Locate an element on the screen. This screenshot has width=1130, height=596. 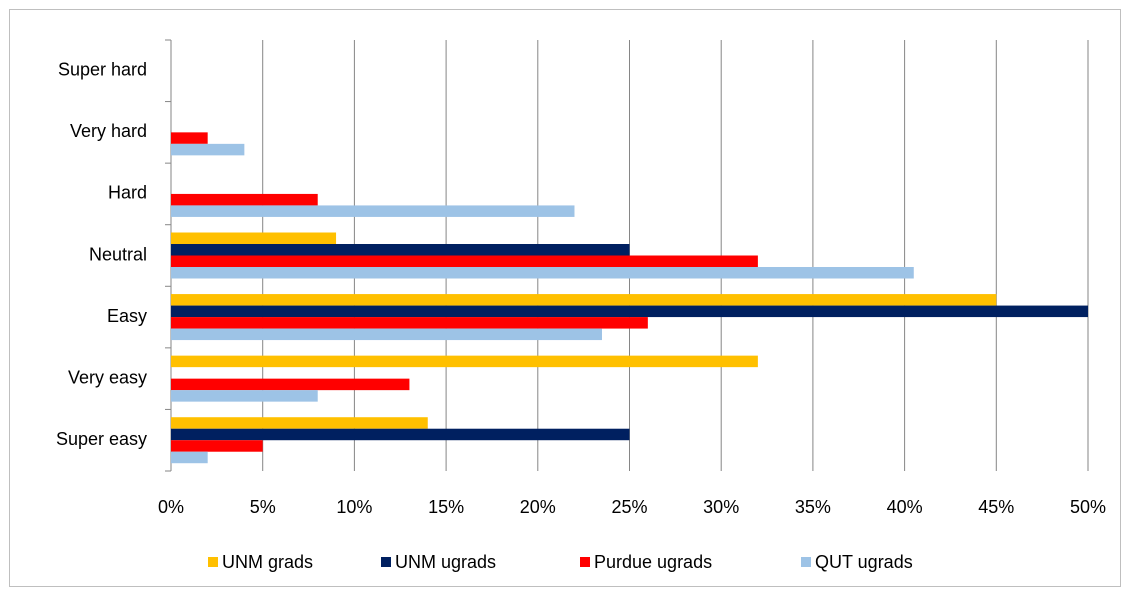
x-tick-label: 30% is located at coordinates (721, 507).